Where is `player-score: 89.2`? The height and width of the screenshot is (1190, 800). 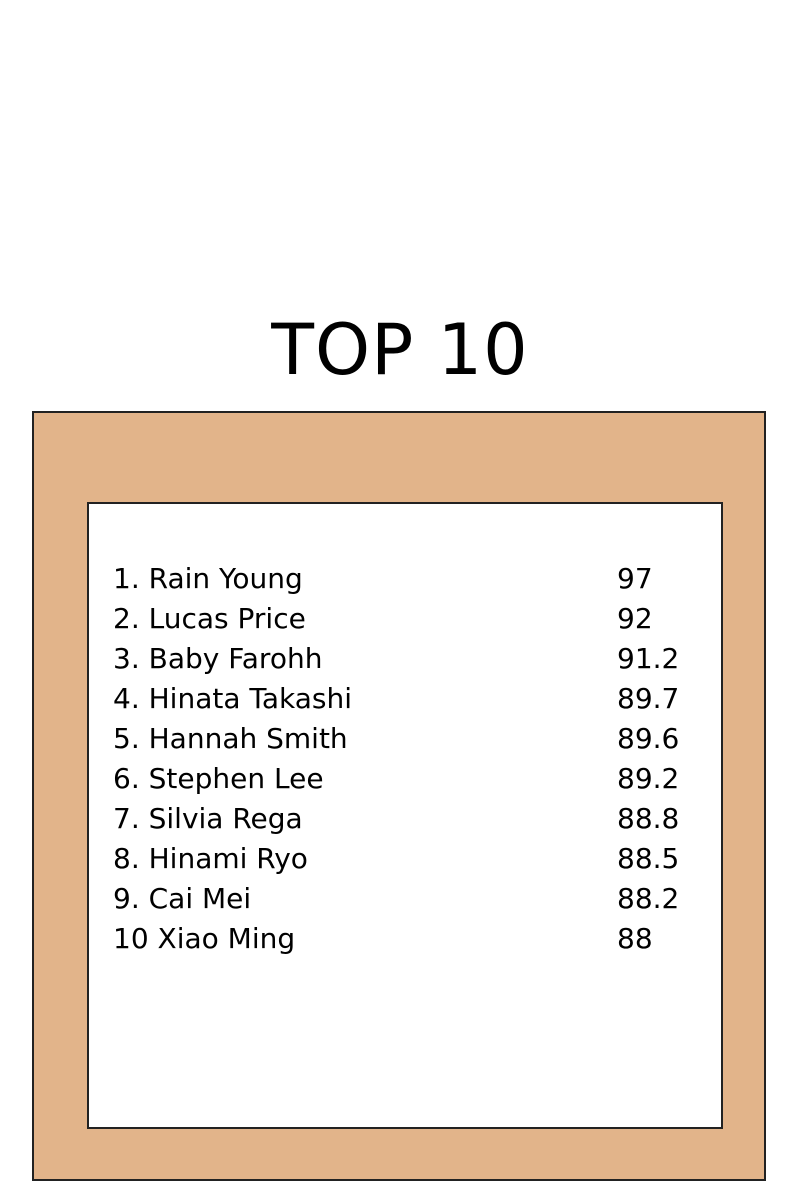
player-score: 89.2 is located at coordinates (648, 778).